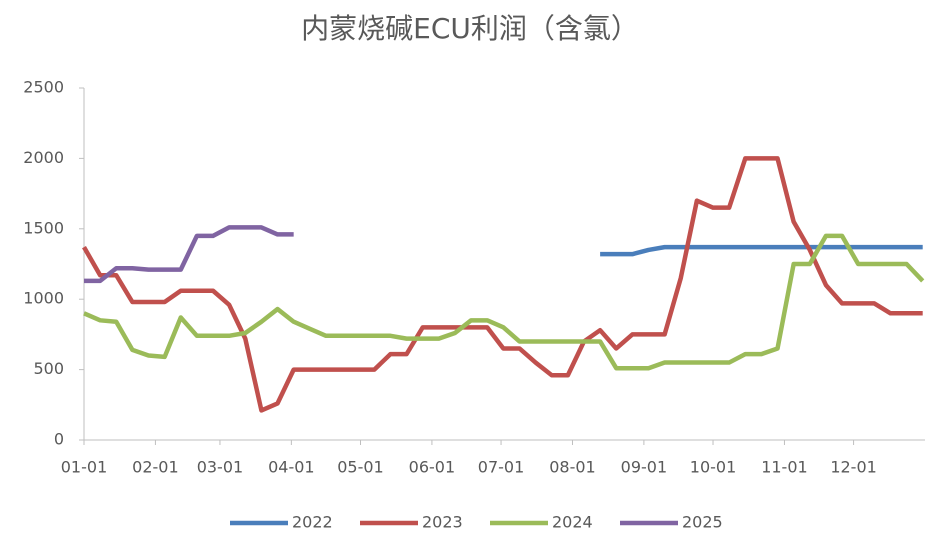 Image resolution: width=928 pixels, height=535 pixels. What do you see at coordinates (155, 467) in the screenshot?
I see `x-tick-label: 02-01` at bounding box center [155, 467].